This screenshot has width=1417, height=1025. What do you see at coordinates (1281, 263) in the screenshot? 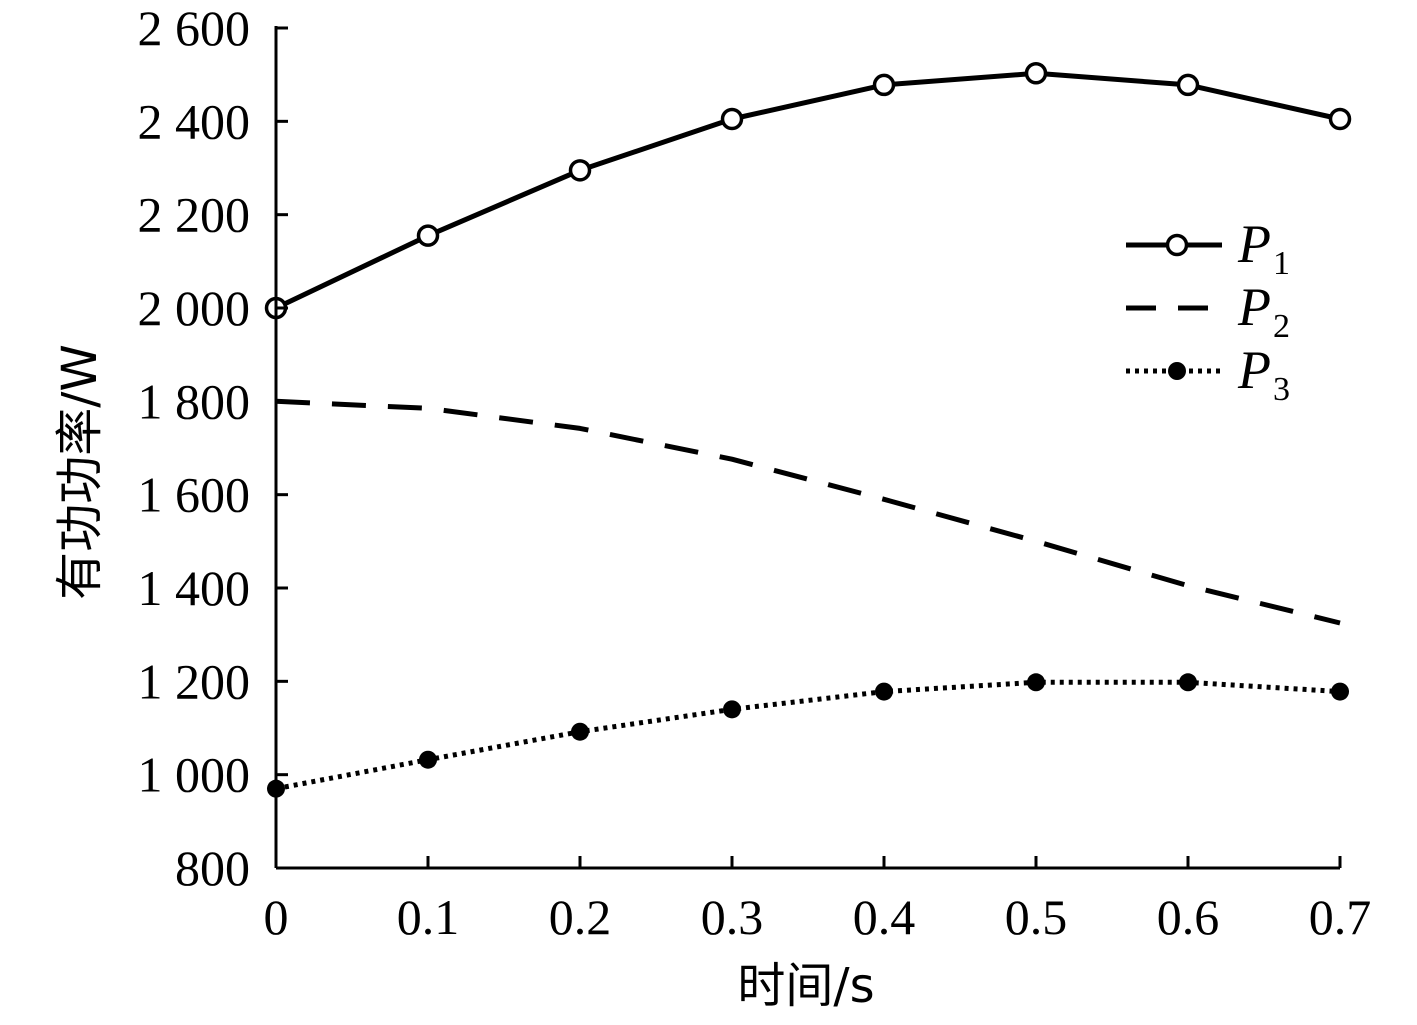
I see `legend-label-subscript: 1` at bounding box center [1281, 263].